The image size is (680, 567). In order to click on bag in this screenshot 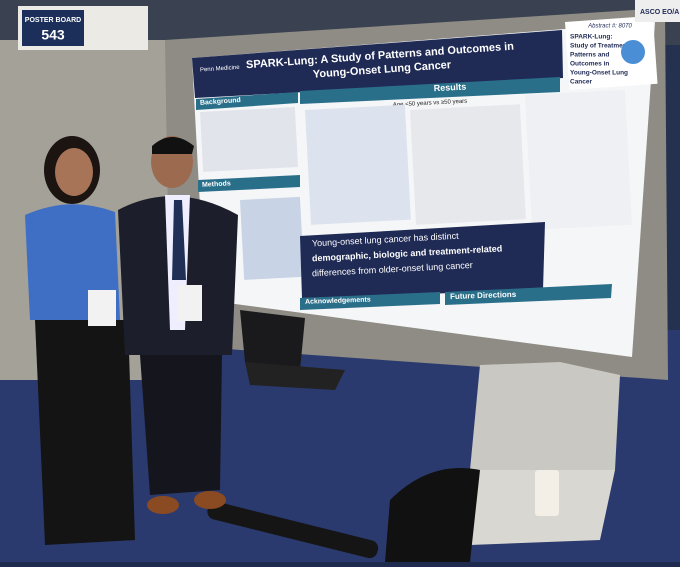, I will do `click(432, 515)`.